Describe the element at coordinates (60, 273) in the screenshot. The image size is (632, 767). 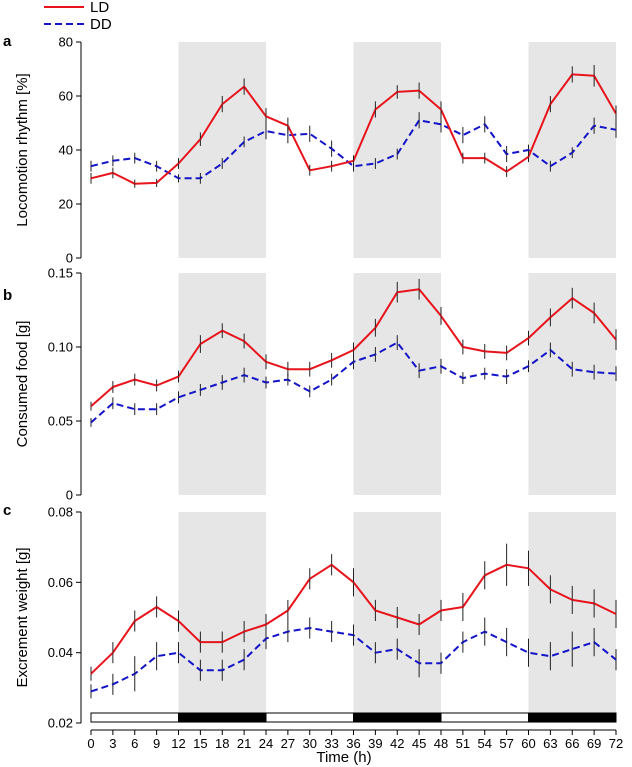
I see `y-tick-label: 0.15` at that location.